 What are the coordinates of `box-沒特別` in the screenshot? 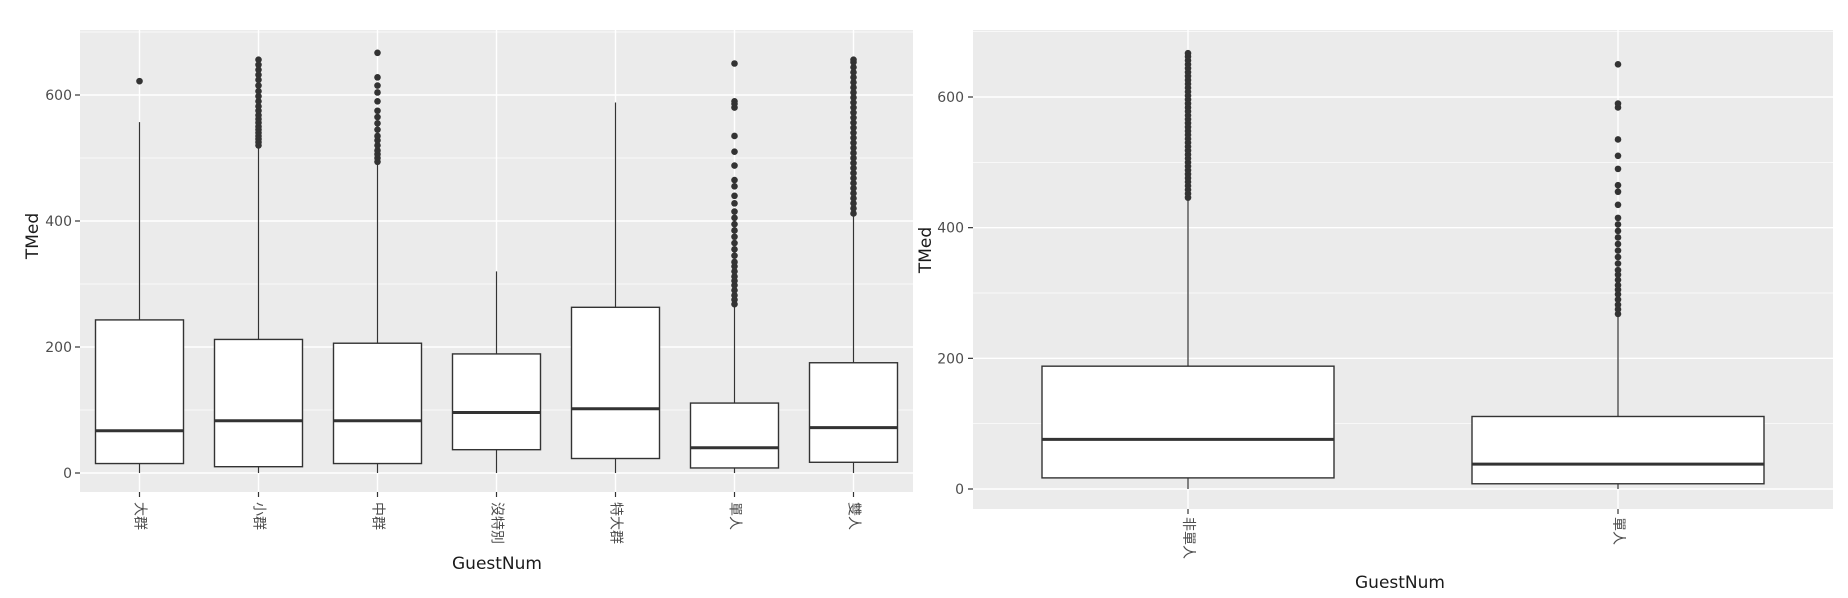 It's located at (496, 372).